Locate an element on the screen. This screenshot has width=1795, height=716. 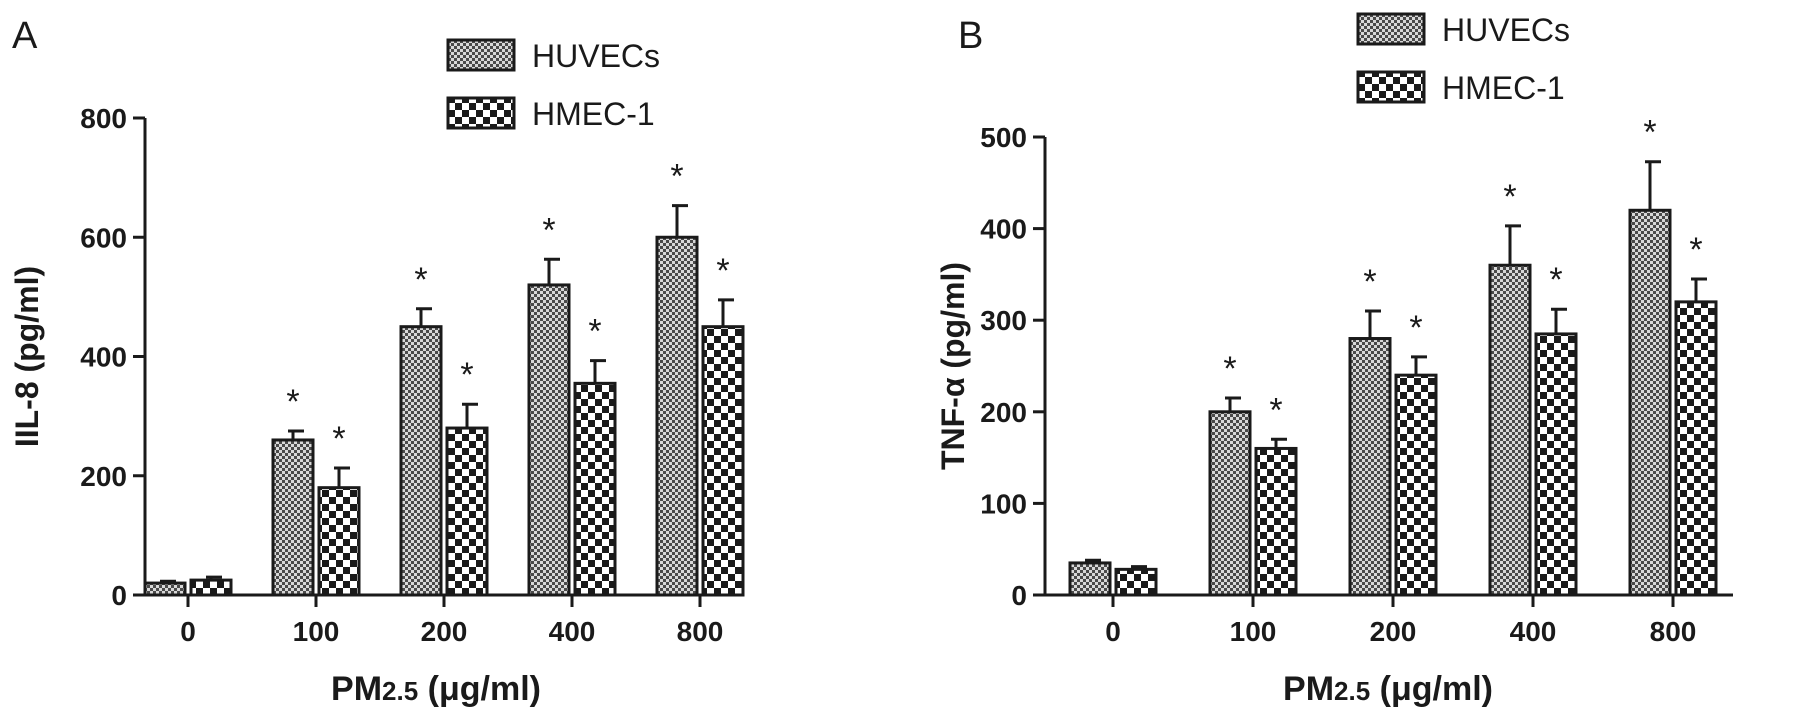
panel-b-x-tick-label: 400 is located at coordinates (1533, 631).